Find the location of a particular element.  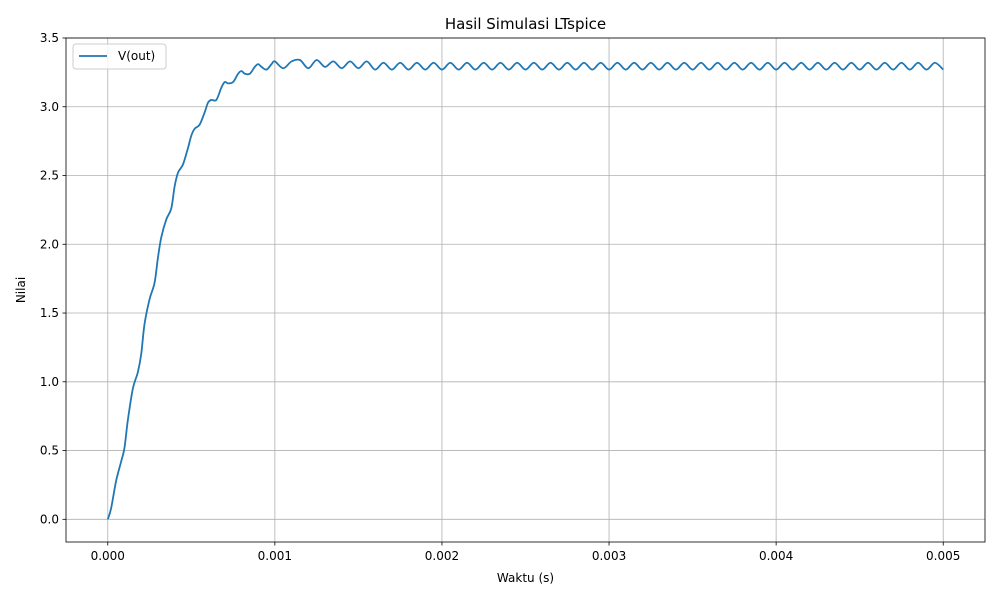

y-tick-label: 0.5 is located at coordinates (49, 451).